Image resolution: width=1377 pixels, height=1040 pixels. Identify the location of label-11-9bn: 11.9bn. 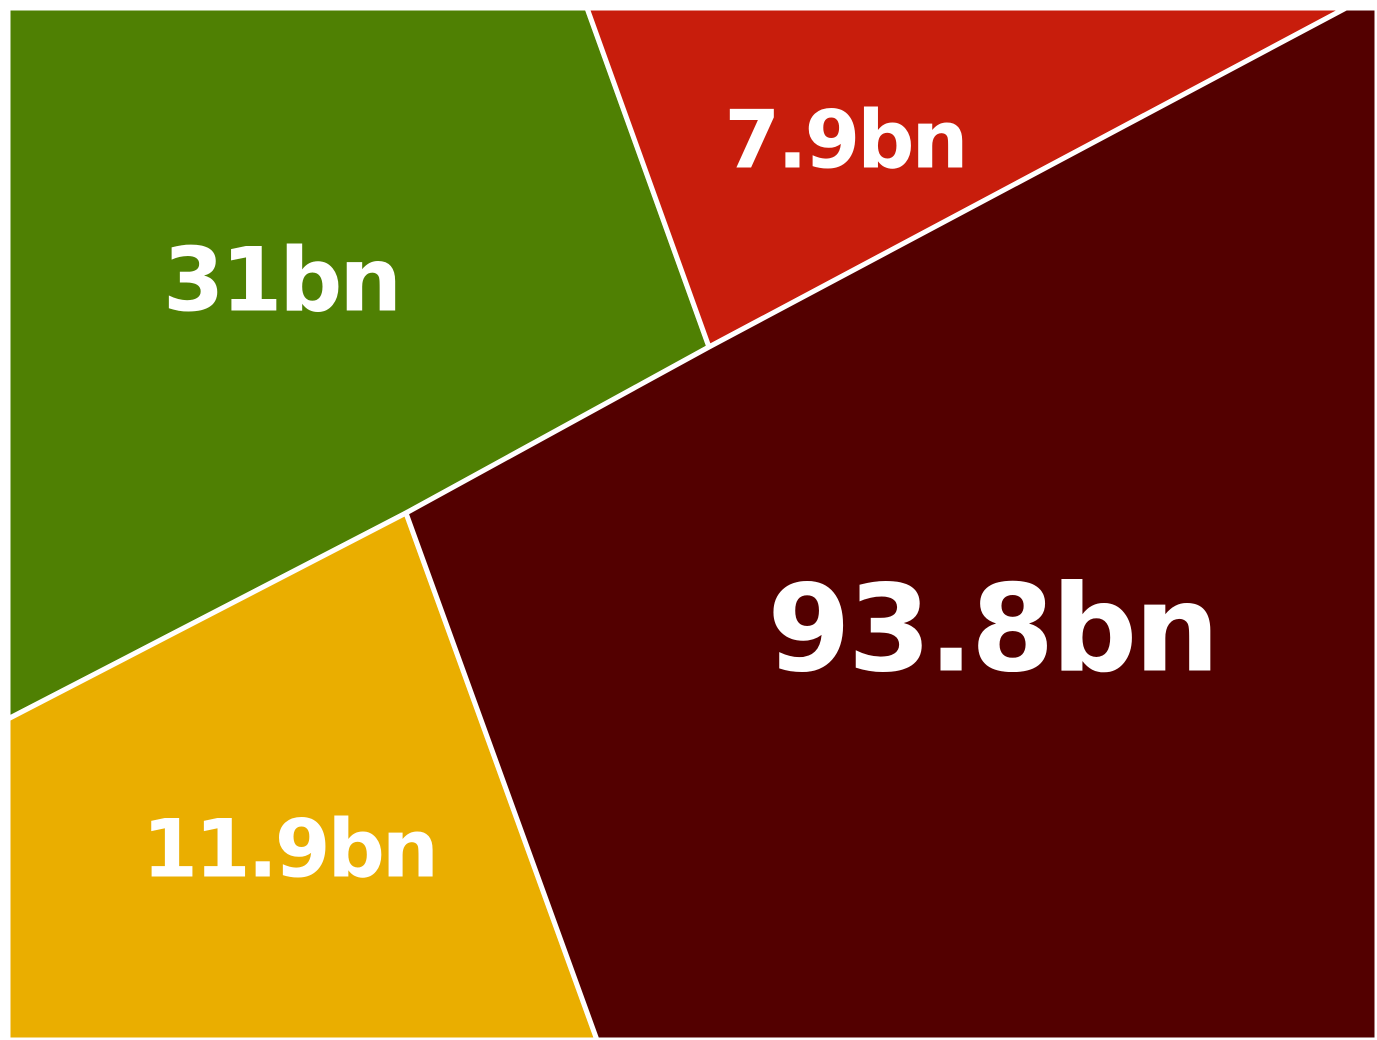
(289, 849).